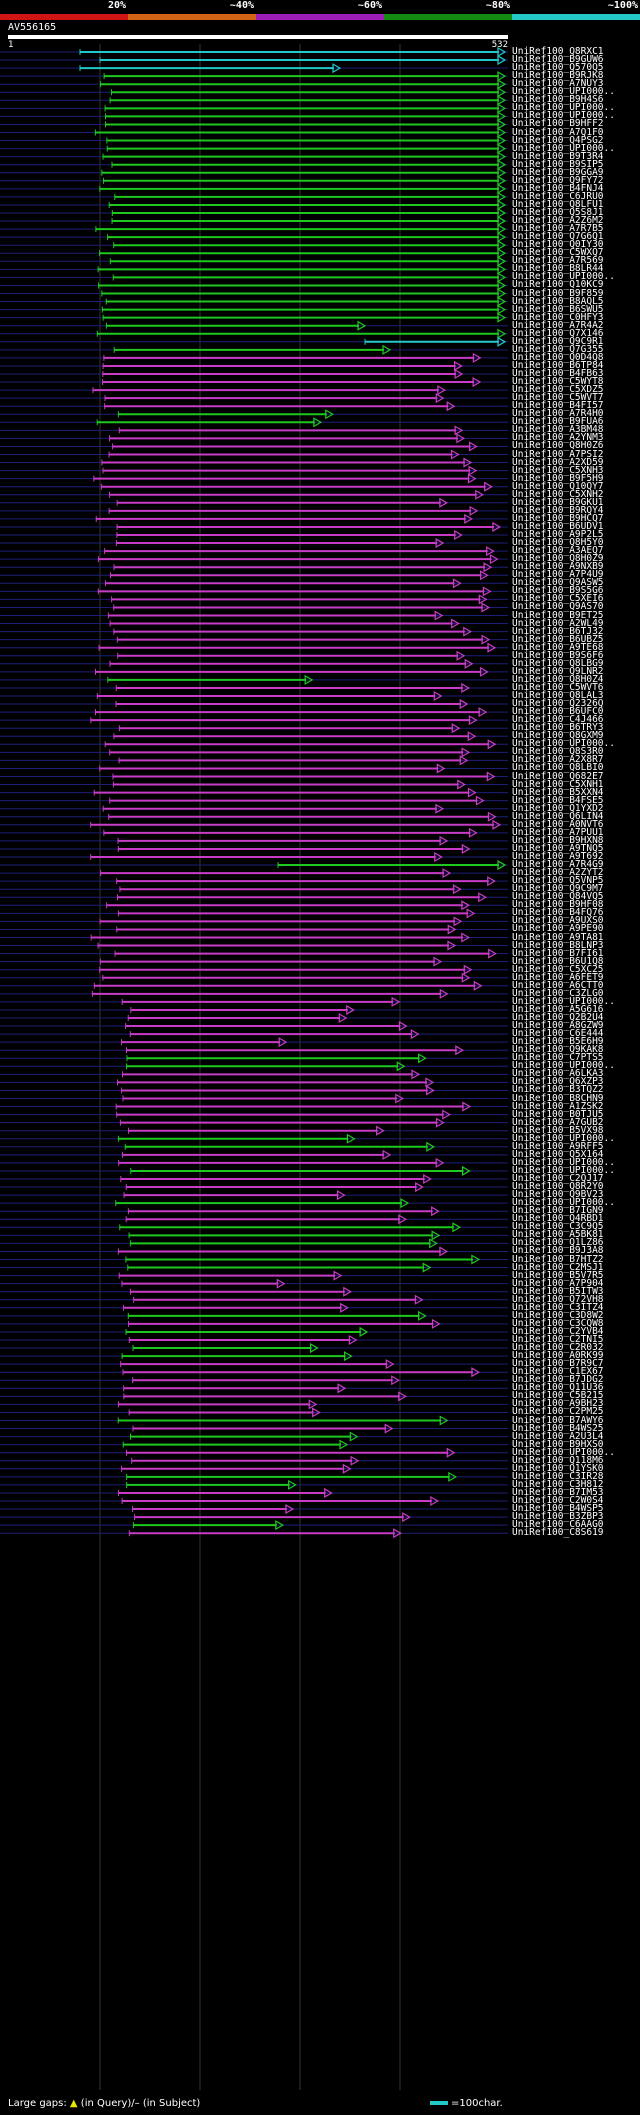 Image resolution: width=640 pixels, height=2115 pixels. What do you see at coordinates (558, 156) in the screenshot?
I see `hit-label: UniRef100_B9T3R4` at bounding box center [558, 156].